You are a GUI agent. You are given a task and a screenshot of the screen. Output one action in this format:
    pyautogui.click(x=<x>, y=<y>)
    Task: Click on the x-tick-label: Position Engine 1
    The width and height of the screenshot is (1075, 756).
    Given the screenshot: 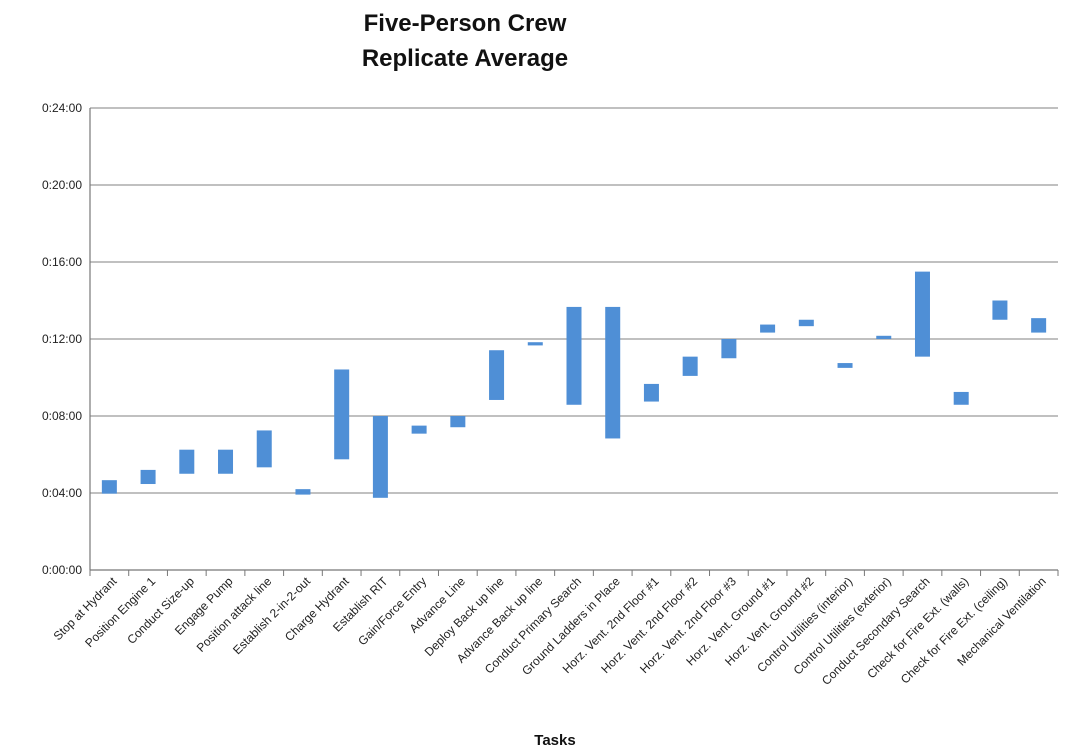 What is the action you would take?
    pyautogui.click(x=120, y=612)
    